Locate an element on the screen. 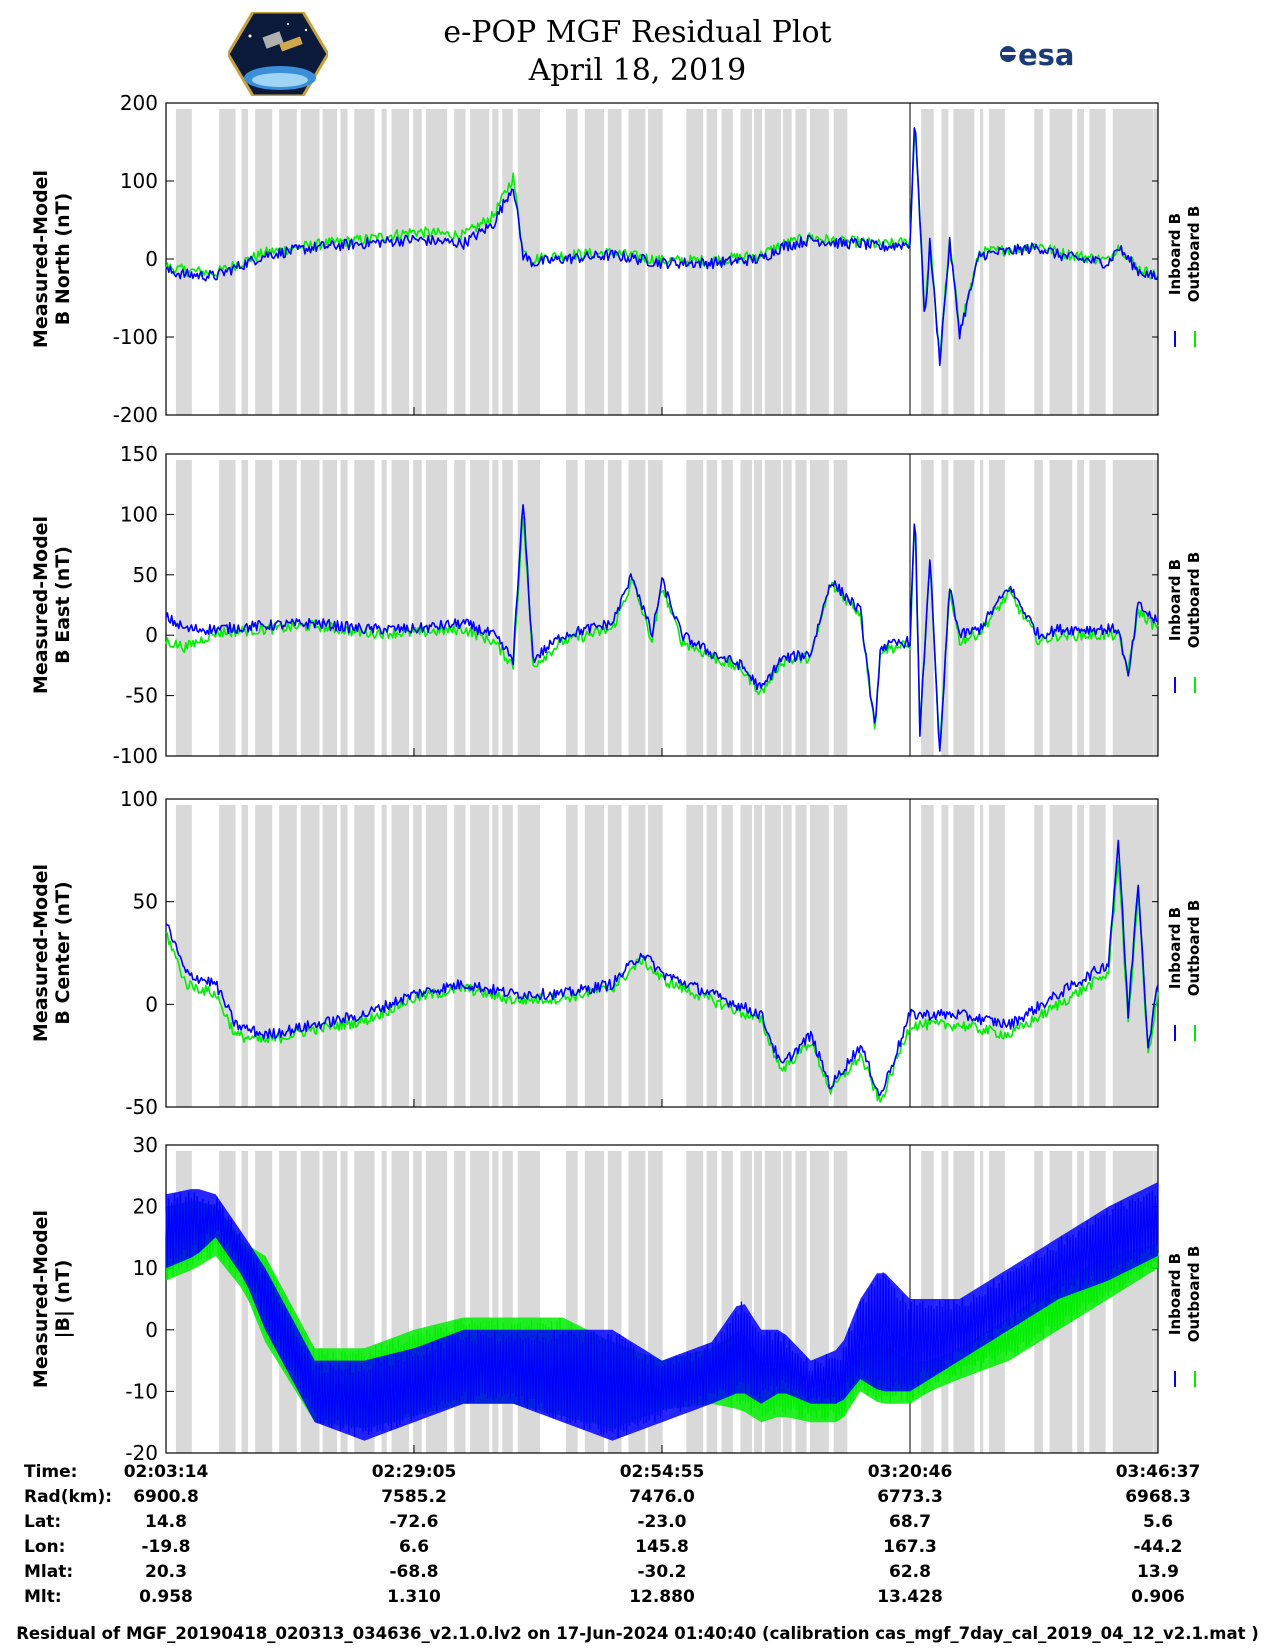  info-cell: 20.3 is located at coordinates (166, 1572).